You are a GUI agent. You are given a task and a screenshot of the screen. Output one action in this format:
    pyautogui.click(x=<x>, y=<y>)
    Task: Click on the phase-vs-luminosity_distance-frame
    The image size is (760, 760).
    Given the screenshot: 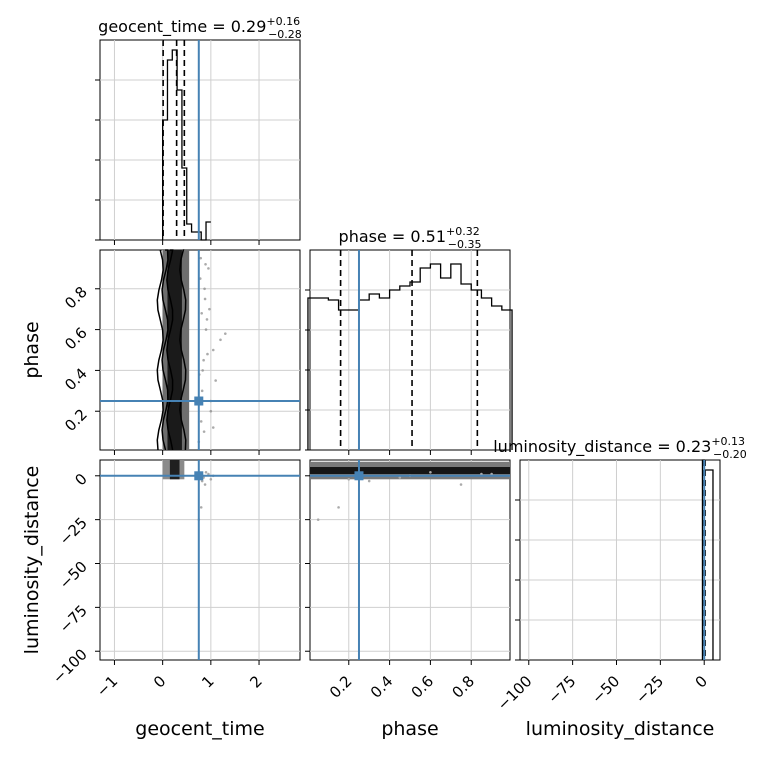 What is the action you would take?
    pyautogui.click(x=410, y=560)
    